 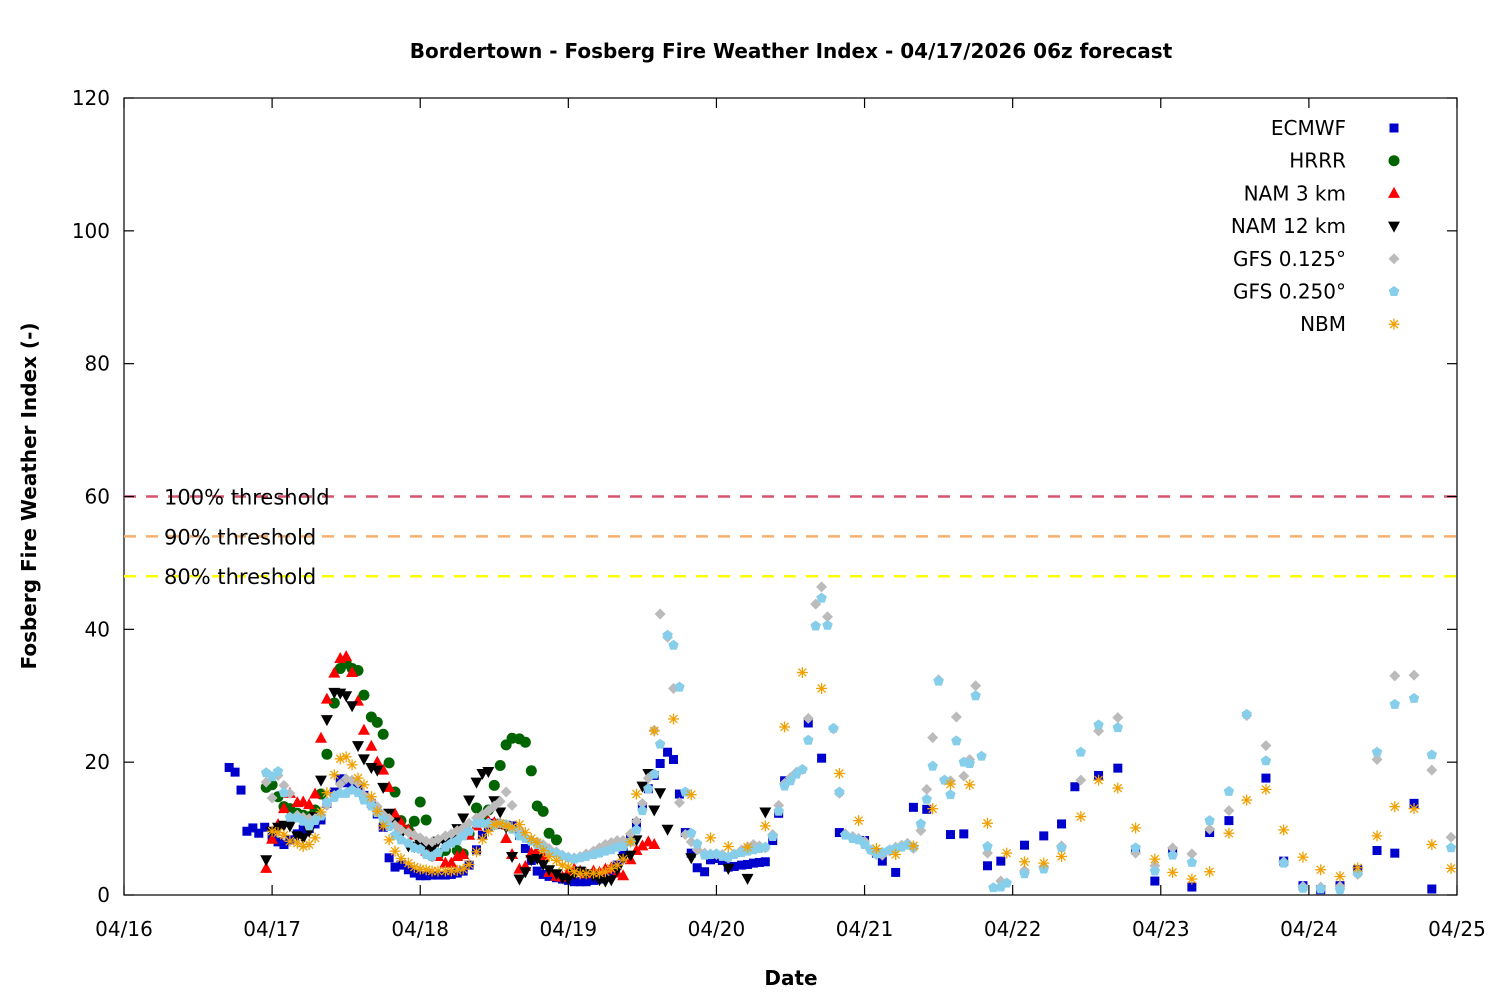 What do you see at coordinates (569, 929) in the screenshot?
I see `x-tick-label: 04/19` at bounding box center [569, 929].